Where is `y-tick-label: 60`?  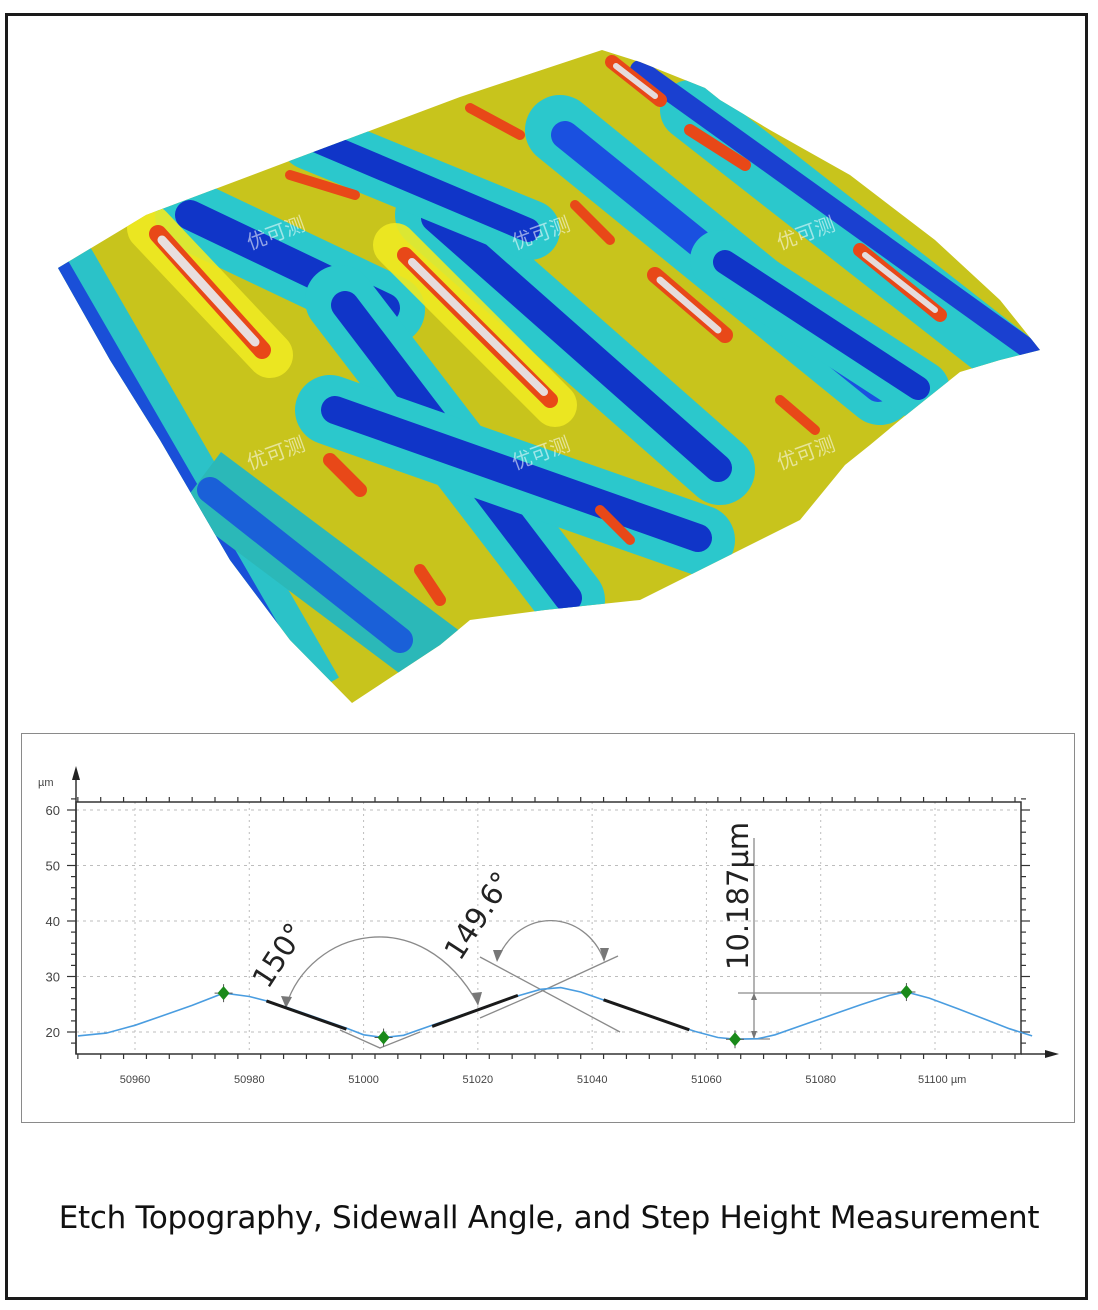 y-tick-label: 60 is located at coordinates (53, 810).